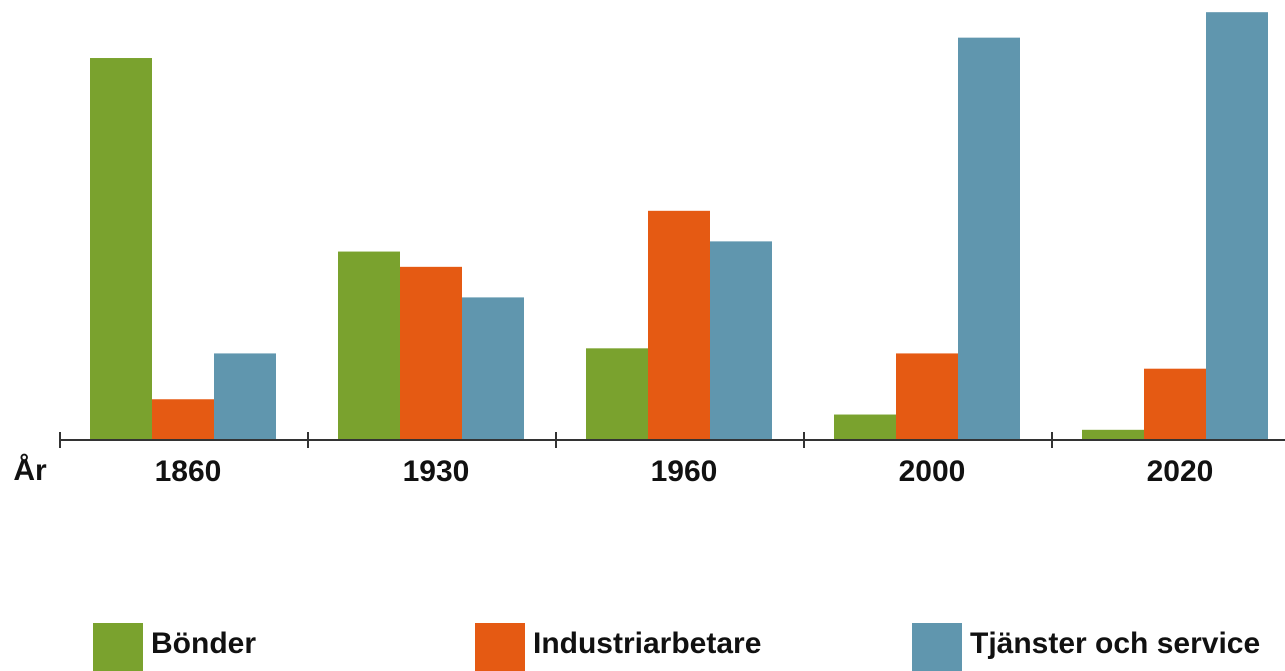  Describe the element at coordinates (188, 471) in the screenshot. I see `x-tick-label: 1860` at that location.